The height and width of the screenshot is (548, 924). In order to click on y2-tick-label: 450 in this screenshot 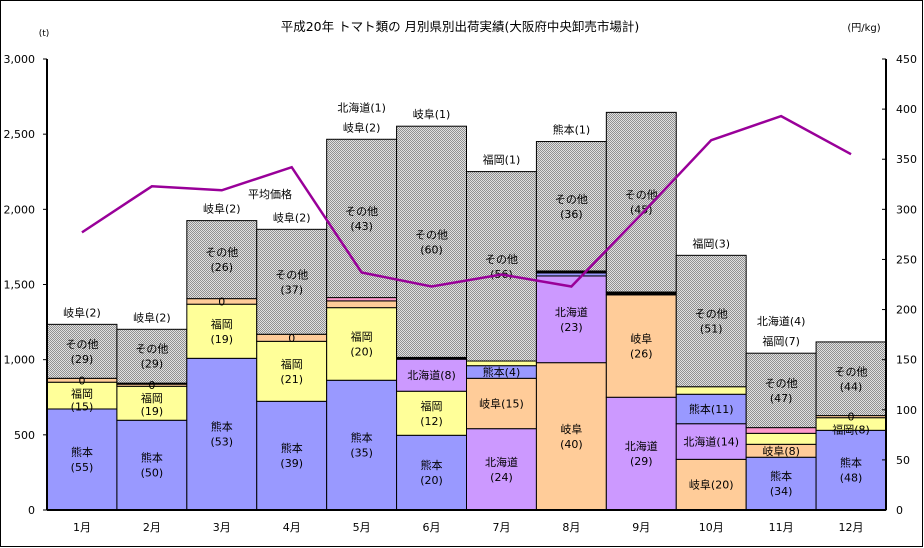, I will do `click(906, 59)`.